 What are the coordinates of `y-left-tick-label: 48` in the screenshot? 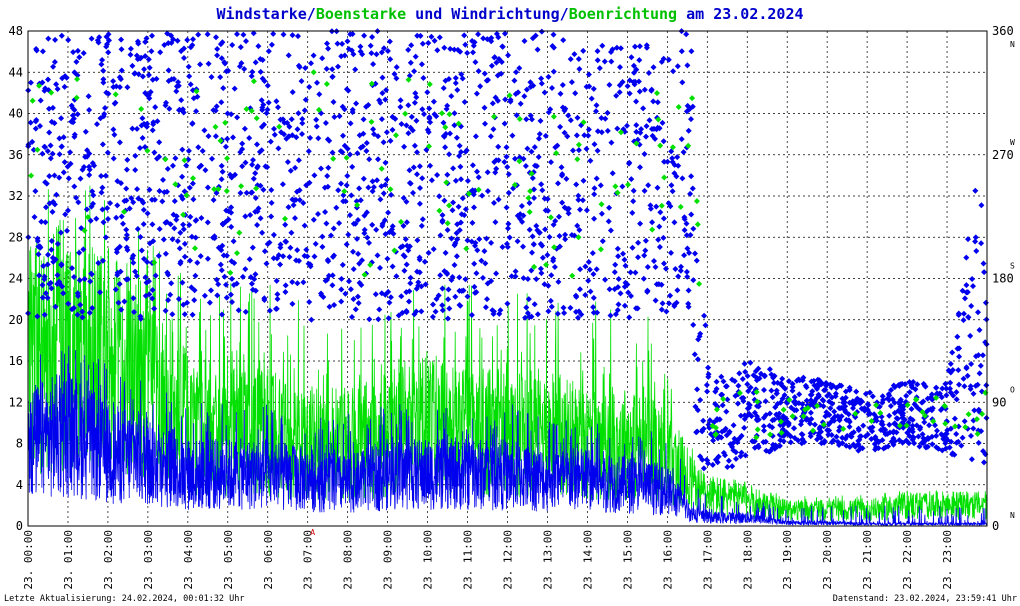 It's located at (16, 31).